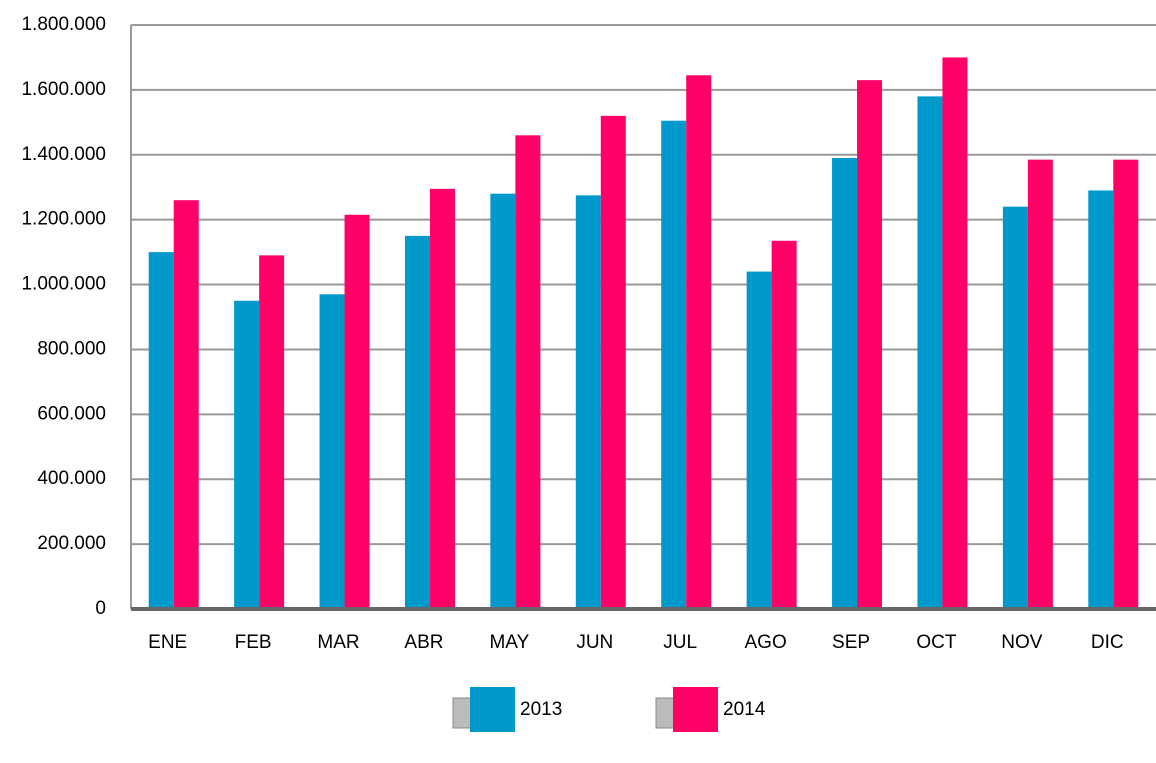 The width and height of the screenshot is (1156, 763). I want to click on x-tick-label: OCT, so click(936, 642).